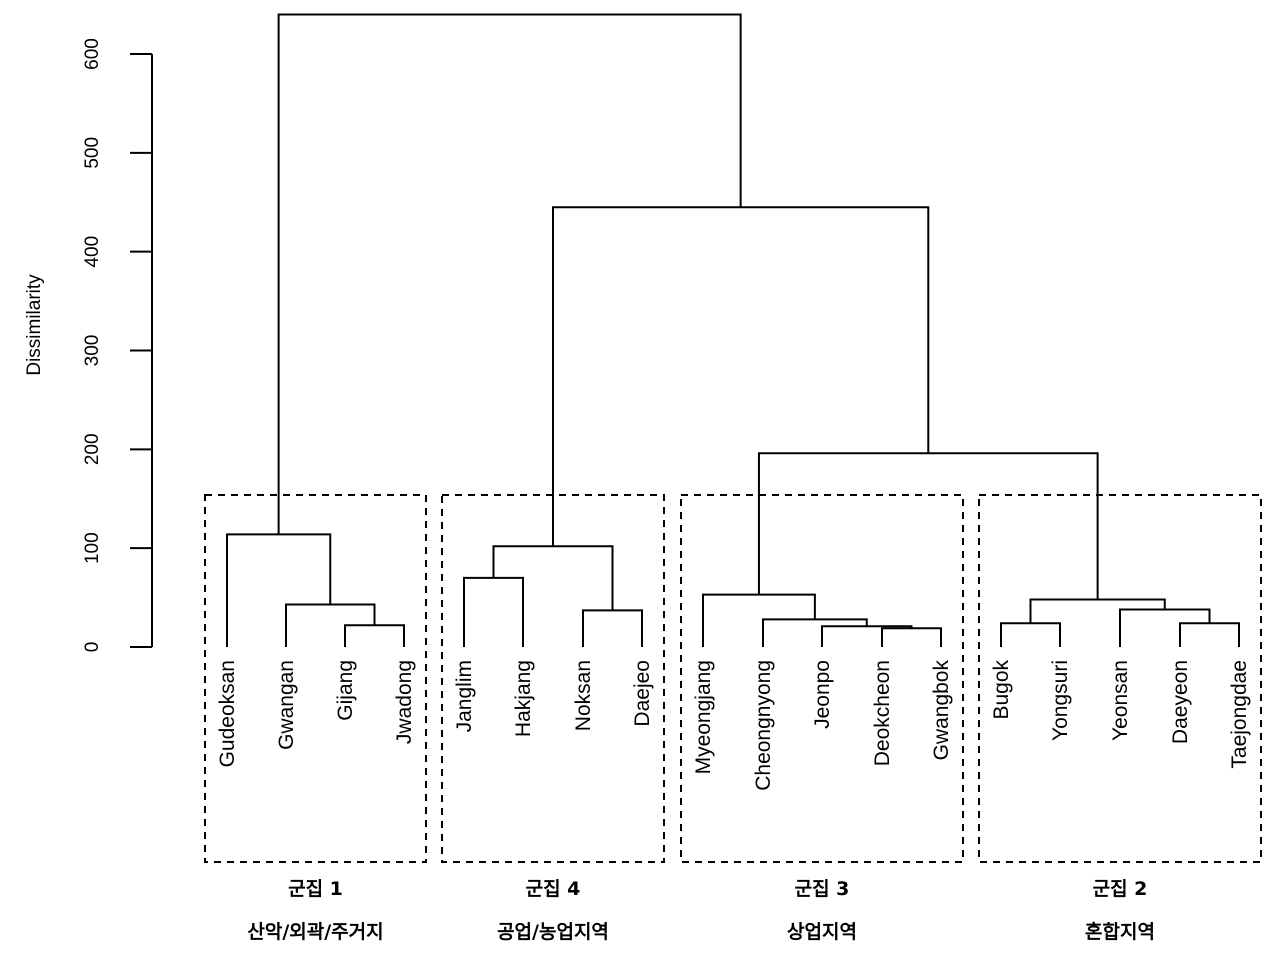 The width and height of the screenshot is (1271, 966). What do you see at coordinates (92, 252) in the screenshot?
I see `y-tick-label: 400` at bounding box center [92, 252].